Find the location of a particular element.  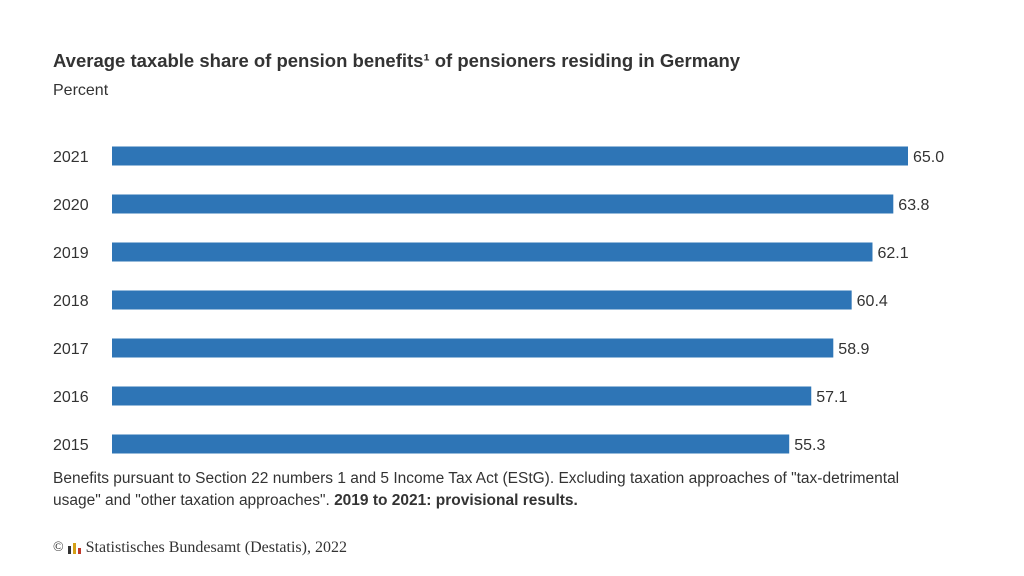

value-label-2018: 60.4 is located at coordinates (872, 301).